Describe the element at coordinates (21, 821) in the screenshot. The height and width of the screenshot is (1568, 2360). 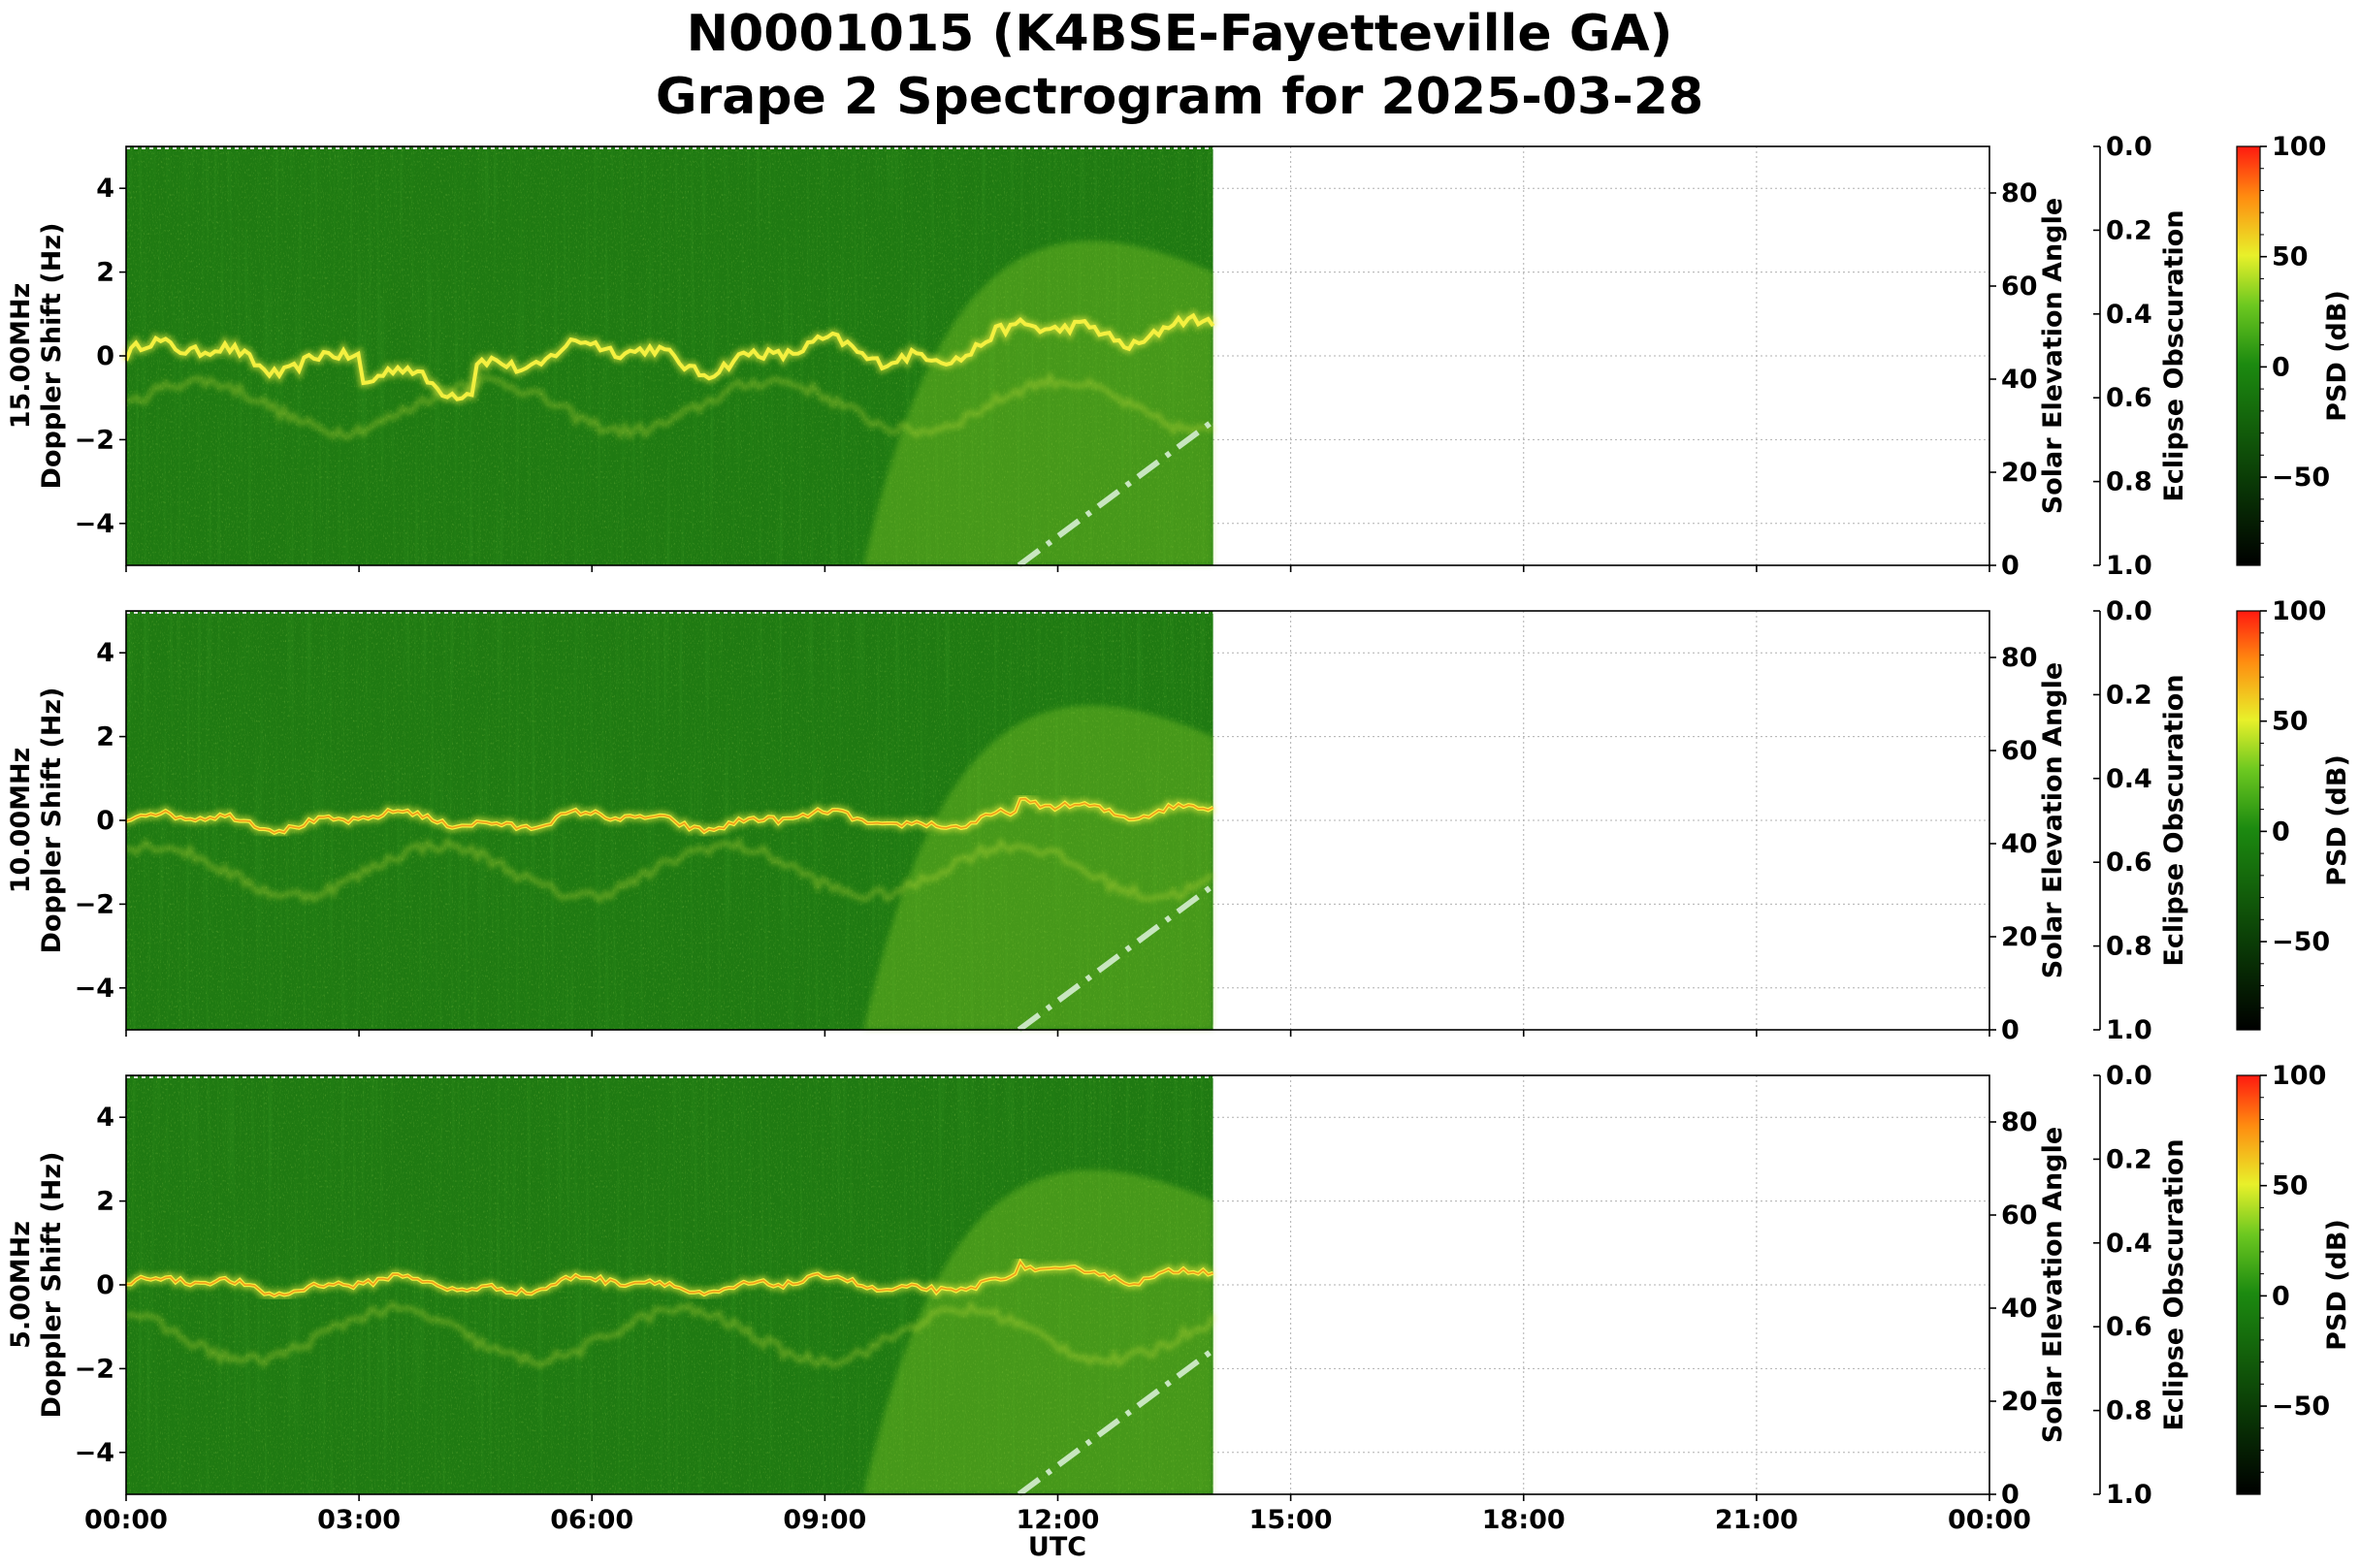
I see `panel-frequency-label: 10.00MHz` at that location.